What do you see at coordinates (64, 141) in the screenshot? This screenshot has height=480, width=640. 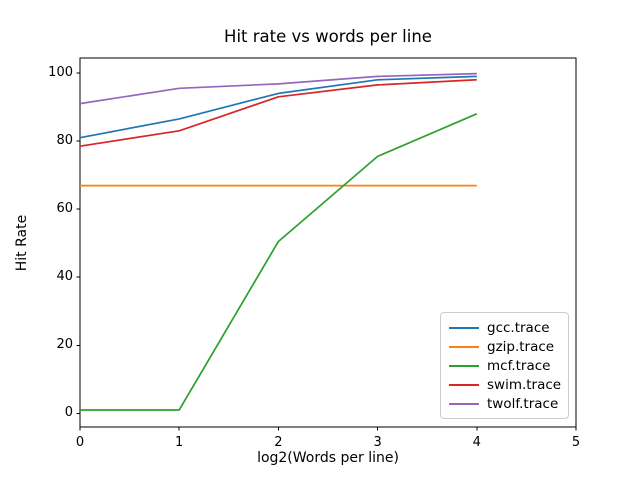 I see `y-tick-label: 80` at bounding box center [64, 141].